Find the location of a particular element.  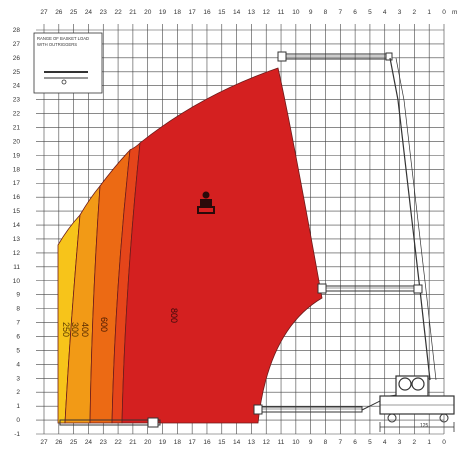

x-axis-label-bottom: 20 is located at coordinates (148, 442).